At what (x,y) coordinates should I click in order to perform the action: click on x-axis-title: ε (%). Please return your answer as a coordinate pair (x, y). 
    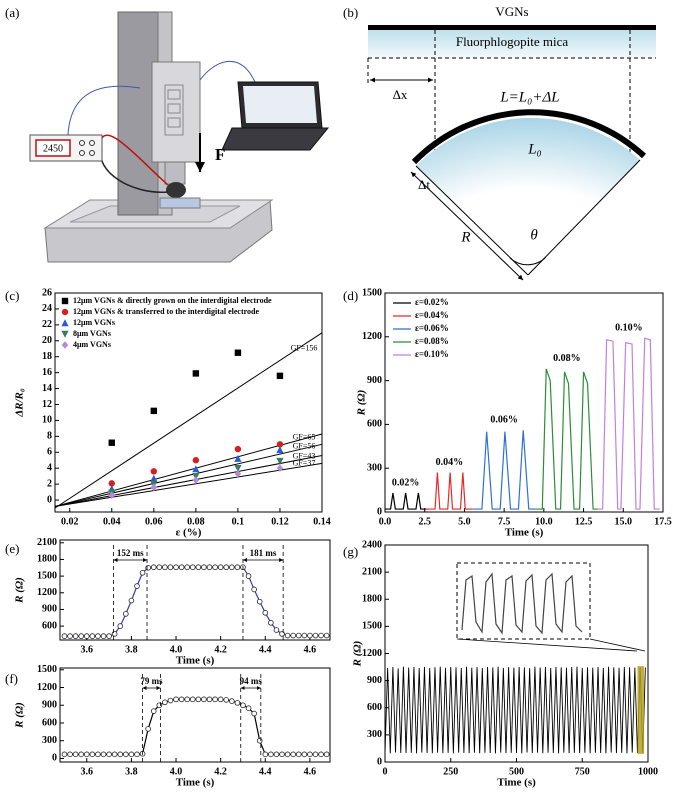
    Looking at the image, I should click on (189, 533).